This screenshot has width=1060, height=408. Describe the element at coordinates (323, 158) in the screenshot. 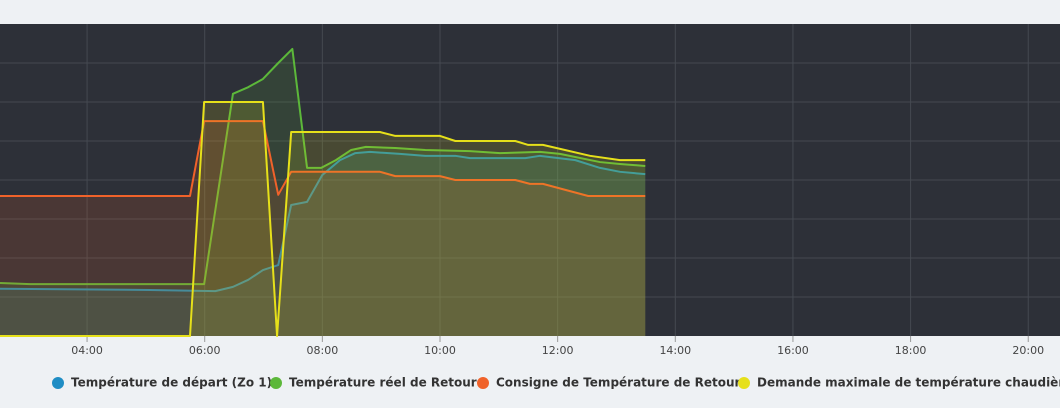

I see `series-line` at that location.